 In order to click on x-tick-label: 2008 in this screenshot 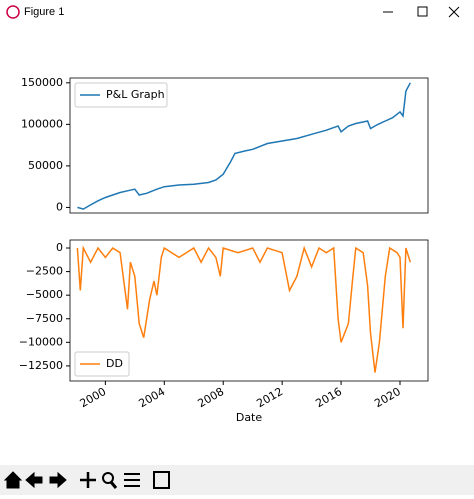, I will do `click(210, 397)`.